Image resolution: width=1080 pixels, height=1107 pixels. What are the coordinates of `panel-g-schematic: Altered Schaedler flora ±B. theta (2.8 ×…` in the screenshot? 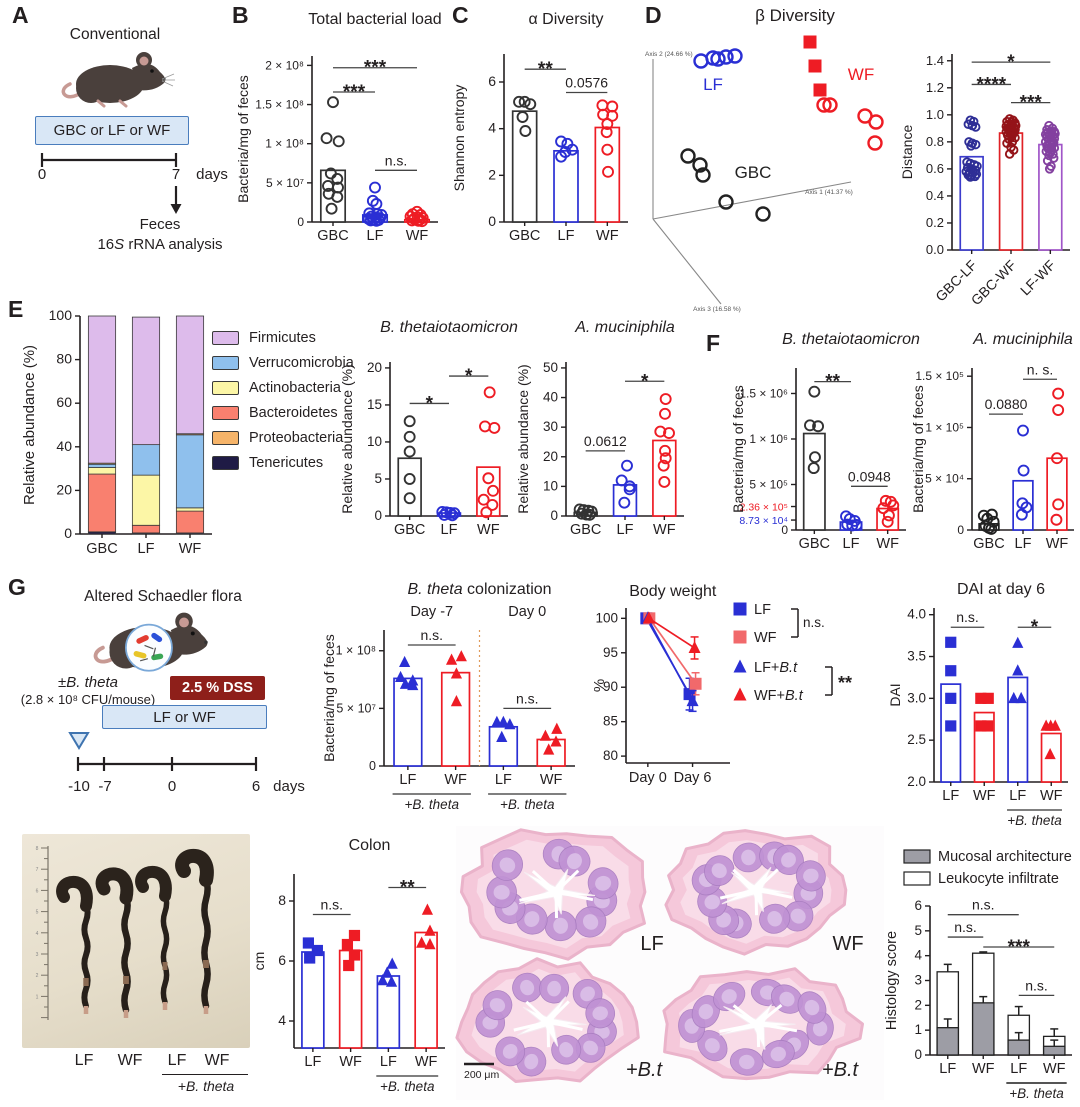 It's located at (160, 698).